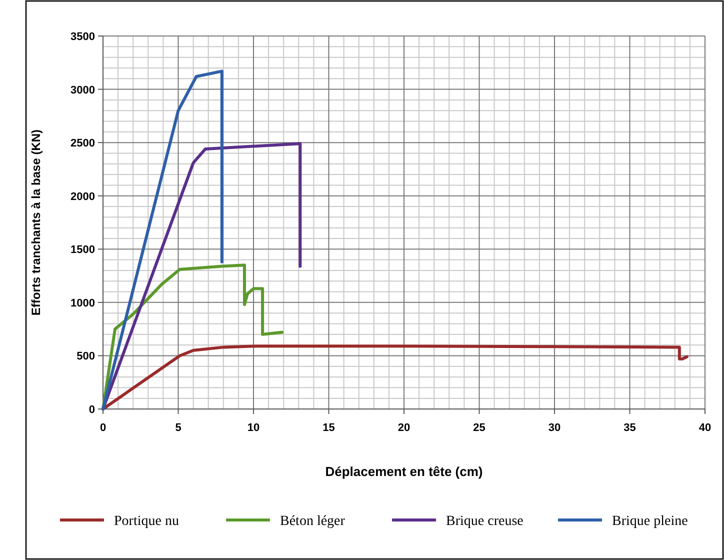 This screenshot has width=724, height=560. I want to click on y-tick-label: 1000, so click(82, 303).